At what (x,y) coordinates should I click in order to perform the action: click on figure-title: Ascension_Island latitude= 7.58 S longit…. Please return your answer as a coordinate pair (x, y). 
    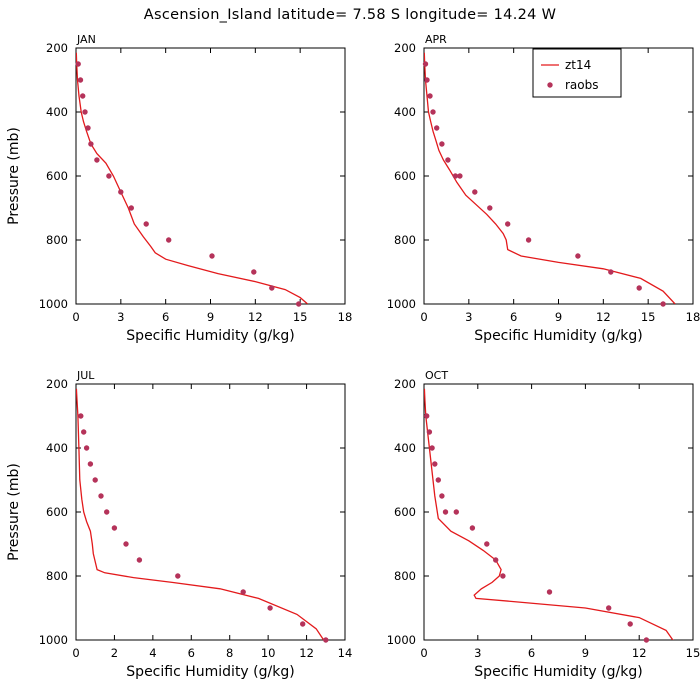
    Looking at the image, I should click on (350, 15).